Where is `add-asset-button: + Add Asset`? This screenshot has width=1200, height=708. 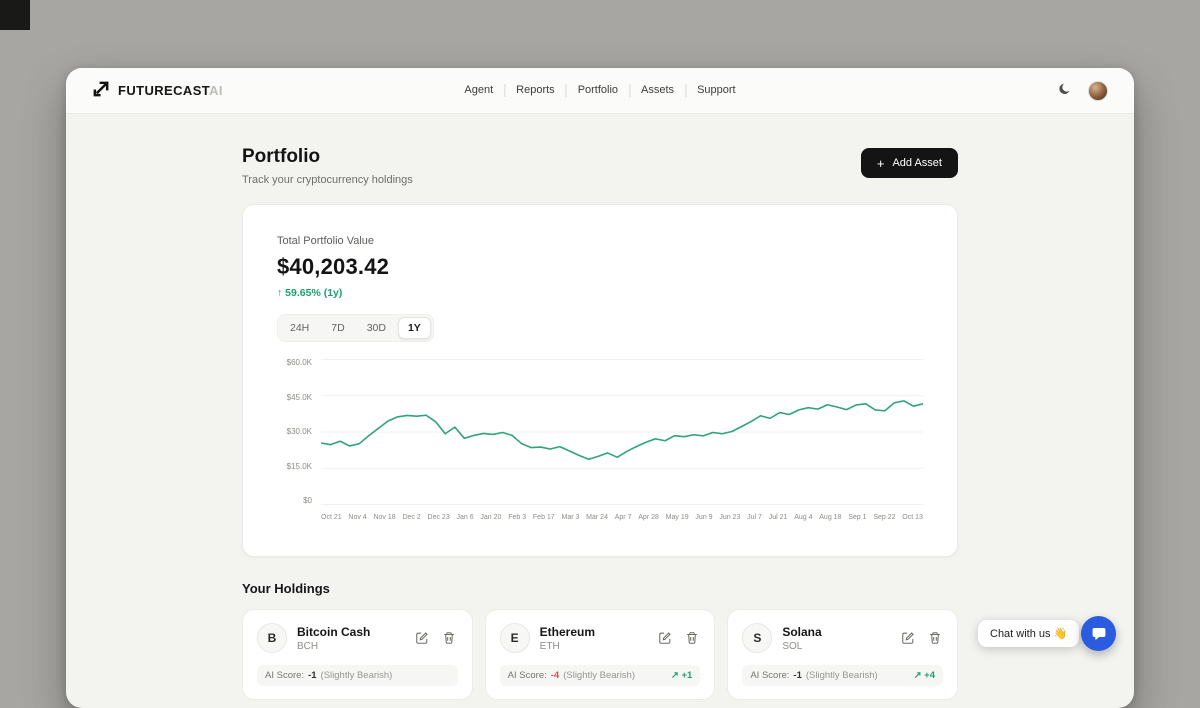 add-asset-button: + Add Asset is located at coordinates (909, 163).